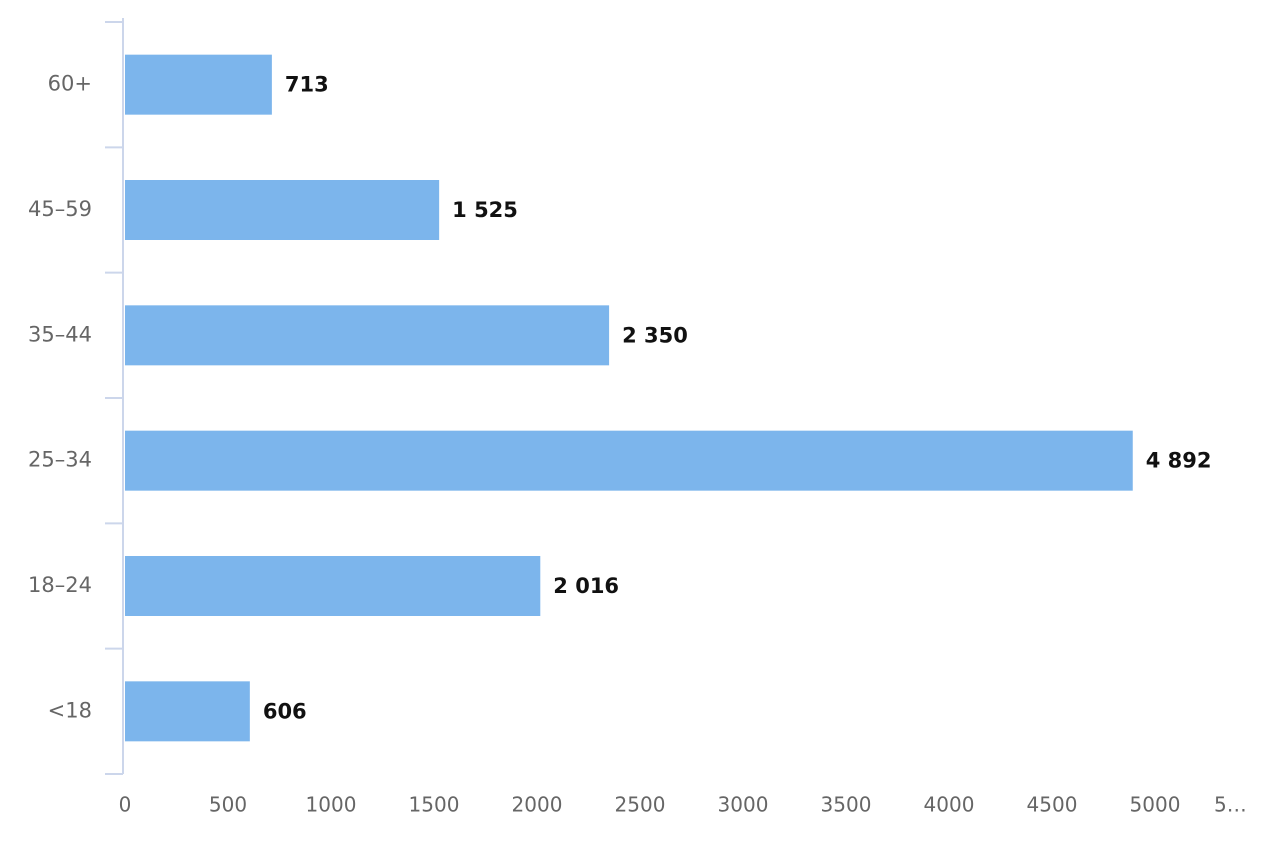 The width and height of the screenshot is (1280, 853). Describe the element at coordinates (70, 710) in the screenshot. I see `y-tick-label: <18` at that location.